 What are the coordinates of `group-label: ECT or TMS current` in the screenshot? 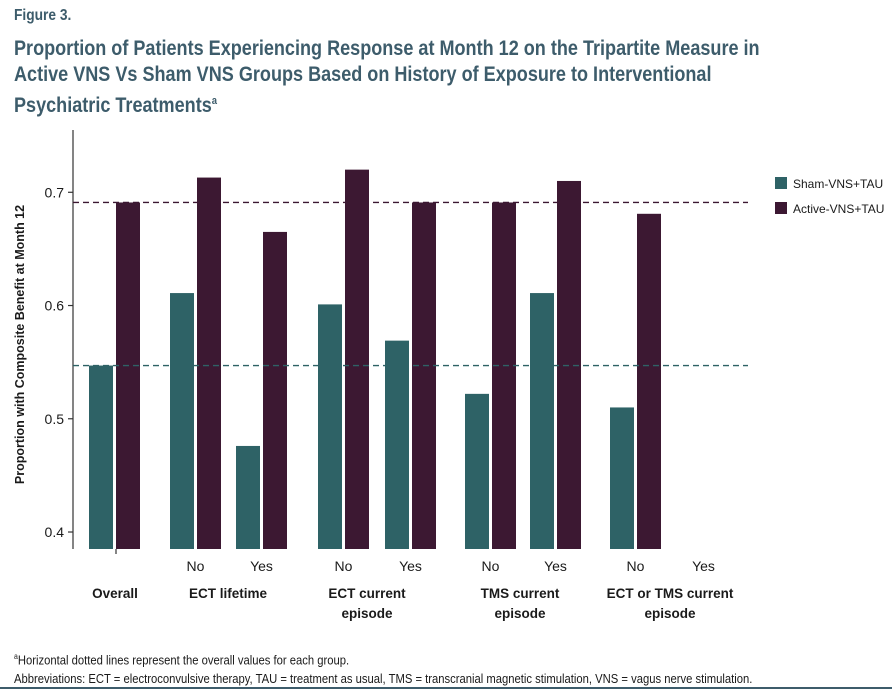 It's located at (670, 593).